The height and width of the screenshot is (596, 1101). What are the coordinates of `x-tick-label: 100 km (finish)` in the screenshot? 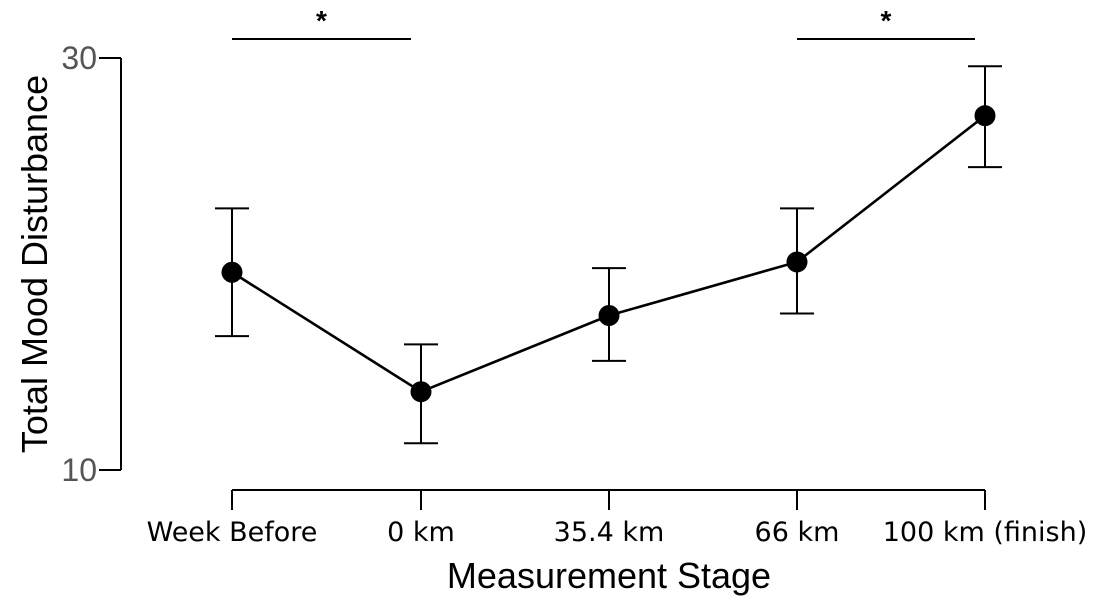 It's located at (985, 532).